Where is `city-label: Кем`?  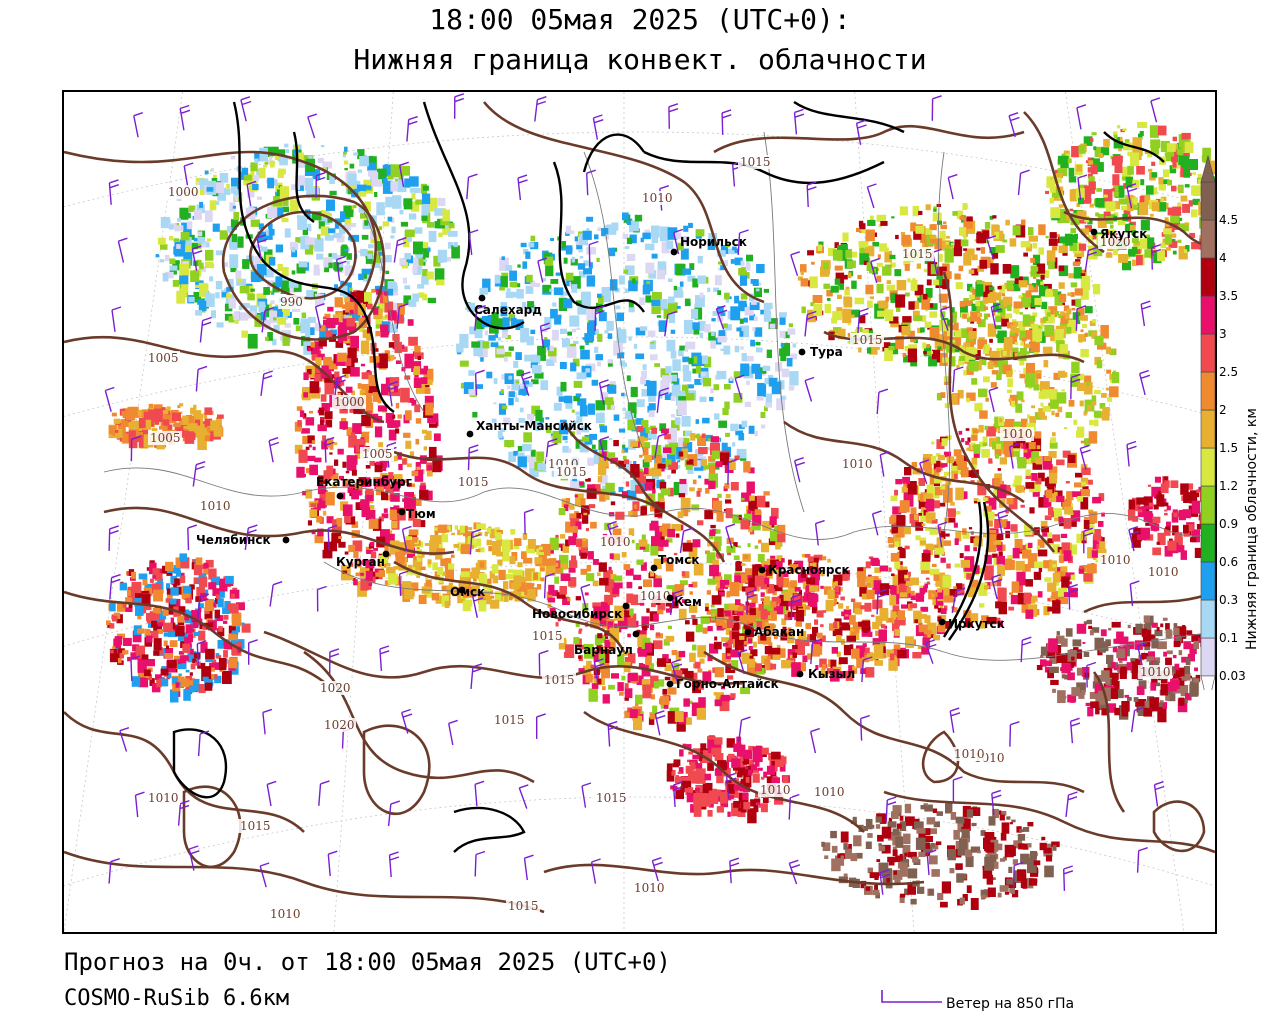 city-label: Кем is located at coordinates (688, 602).